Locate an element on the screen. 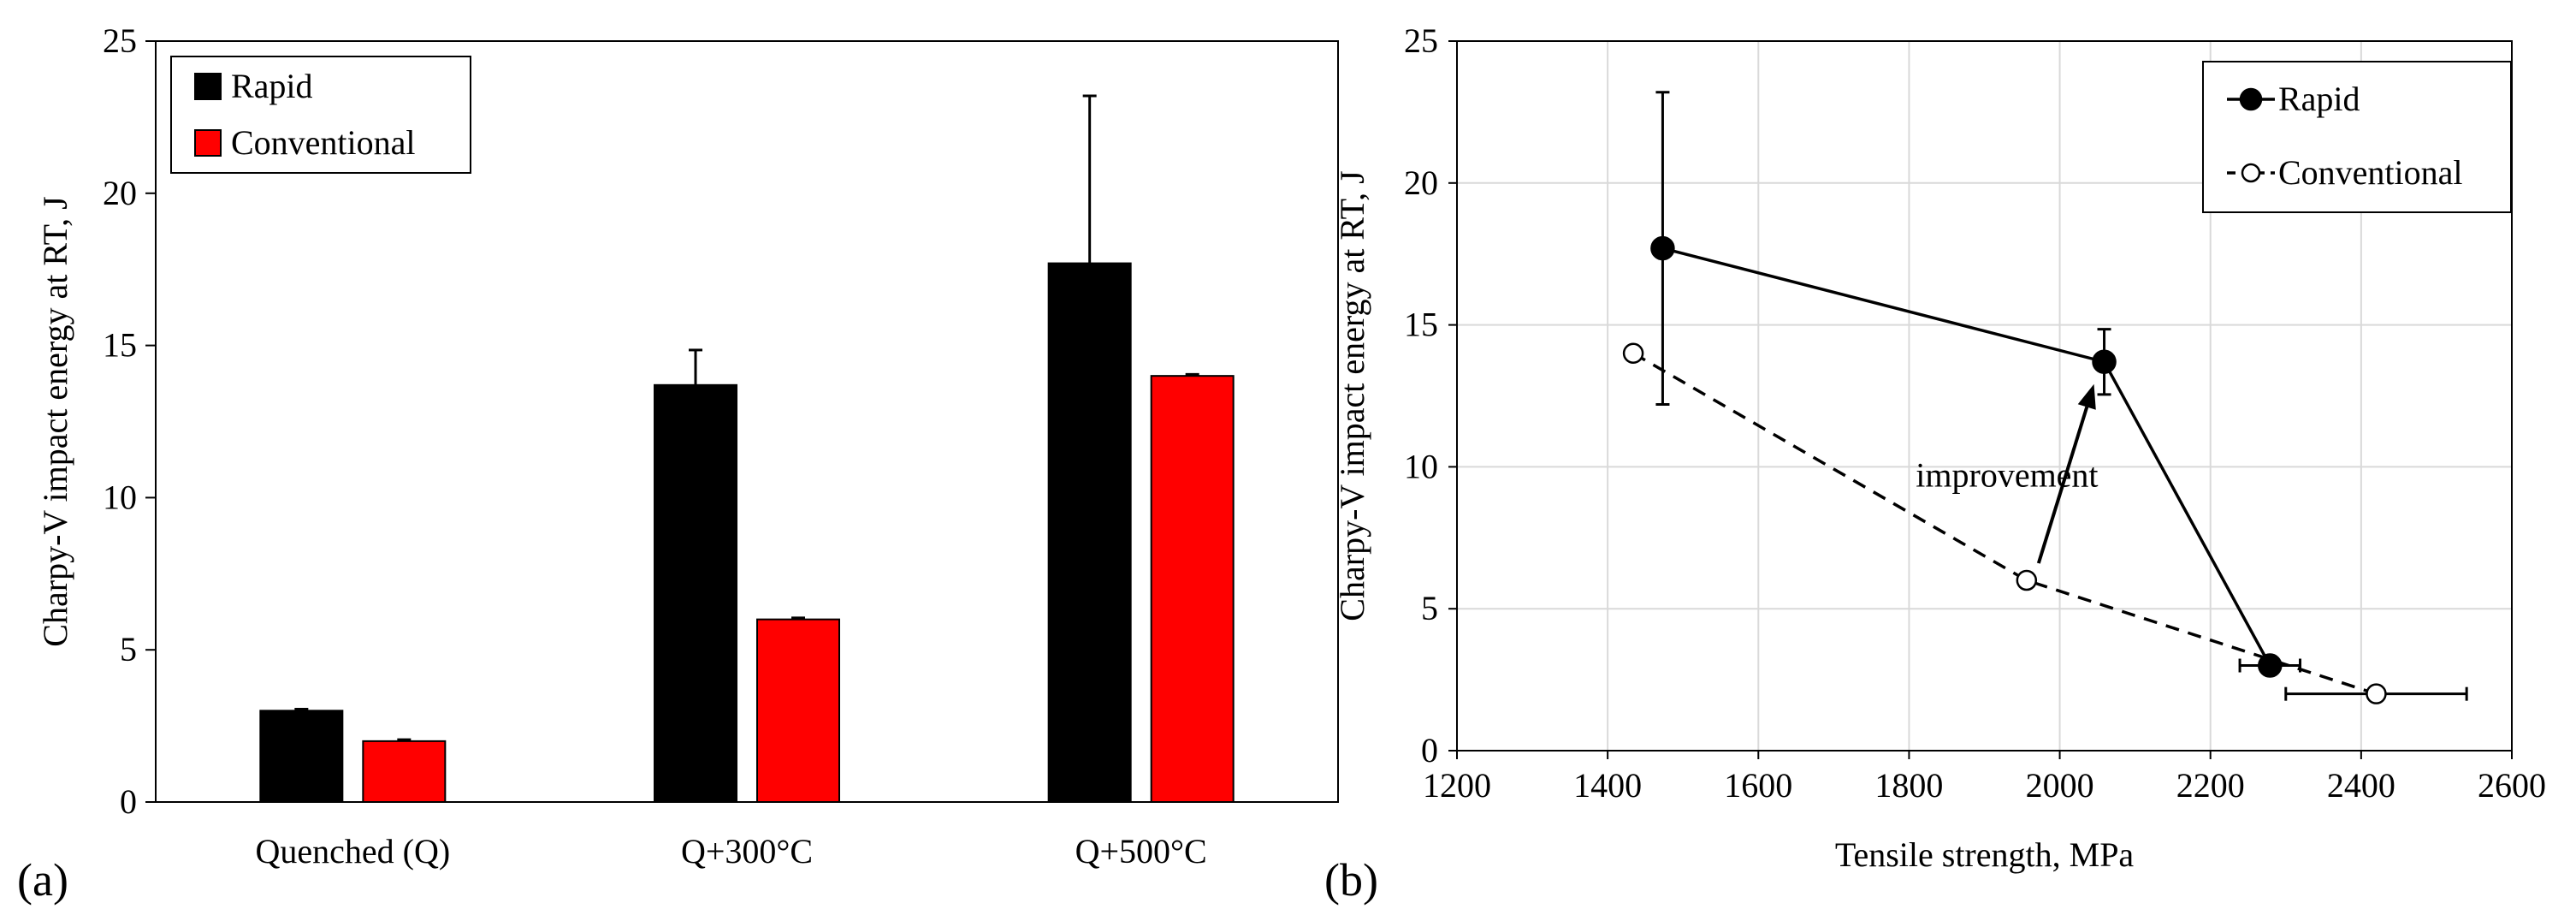 Image resolution: width=2576 pixels, height=909 pixels. x-axis-title: Tensile strength, MPa is located at coordinates (1985, 854).